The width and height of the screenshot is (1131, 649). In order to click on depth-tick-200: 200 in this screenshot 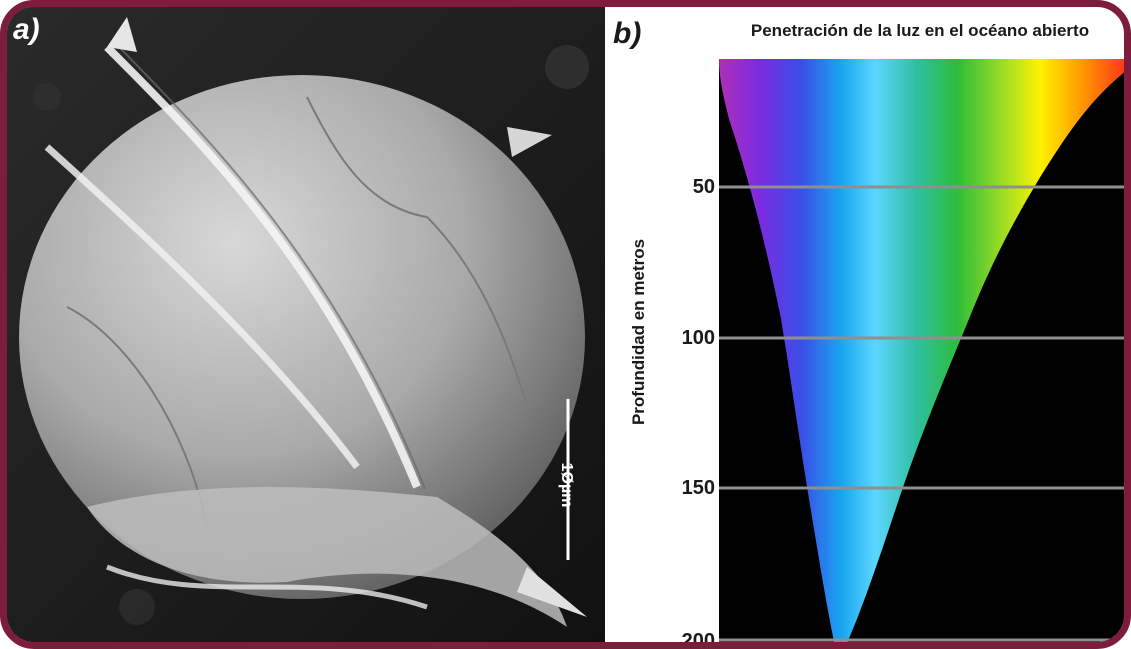, I will do `click(698, 639)`.